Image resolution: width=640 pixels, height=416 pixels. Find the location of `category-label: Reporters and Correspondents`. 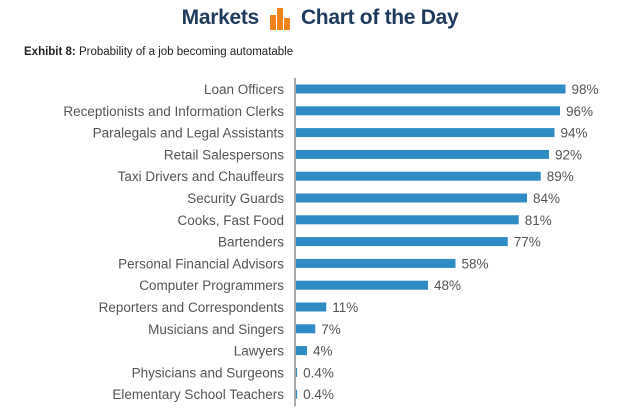

category-label: Reporters and Correspondents is located at coordinates (192, 307).